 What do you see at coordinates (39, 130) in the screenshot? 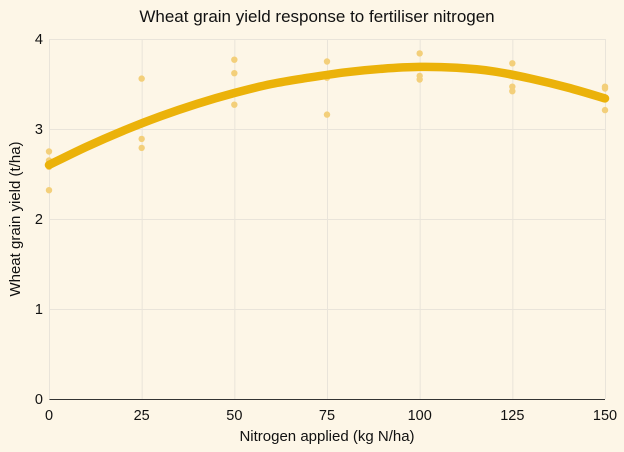
I see `y-tick-label: 3` at bounding box center [39, 130].